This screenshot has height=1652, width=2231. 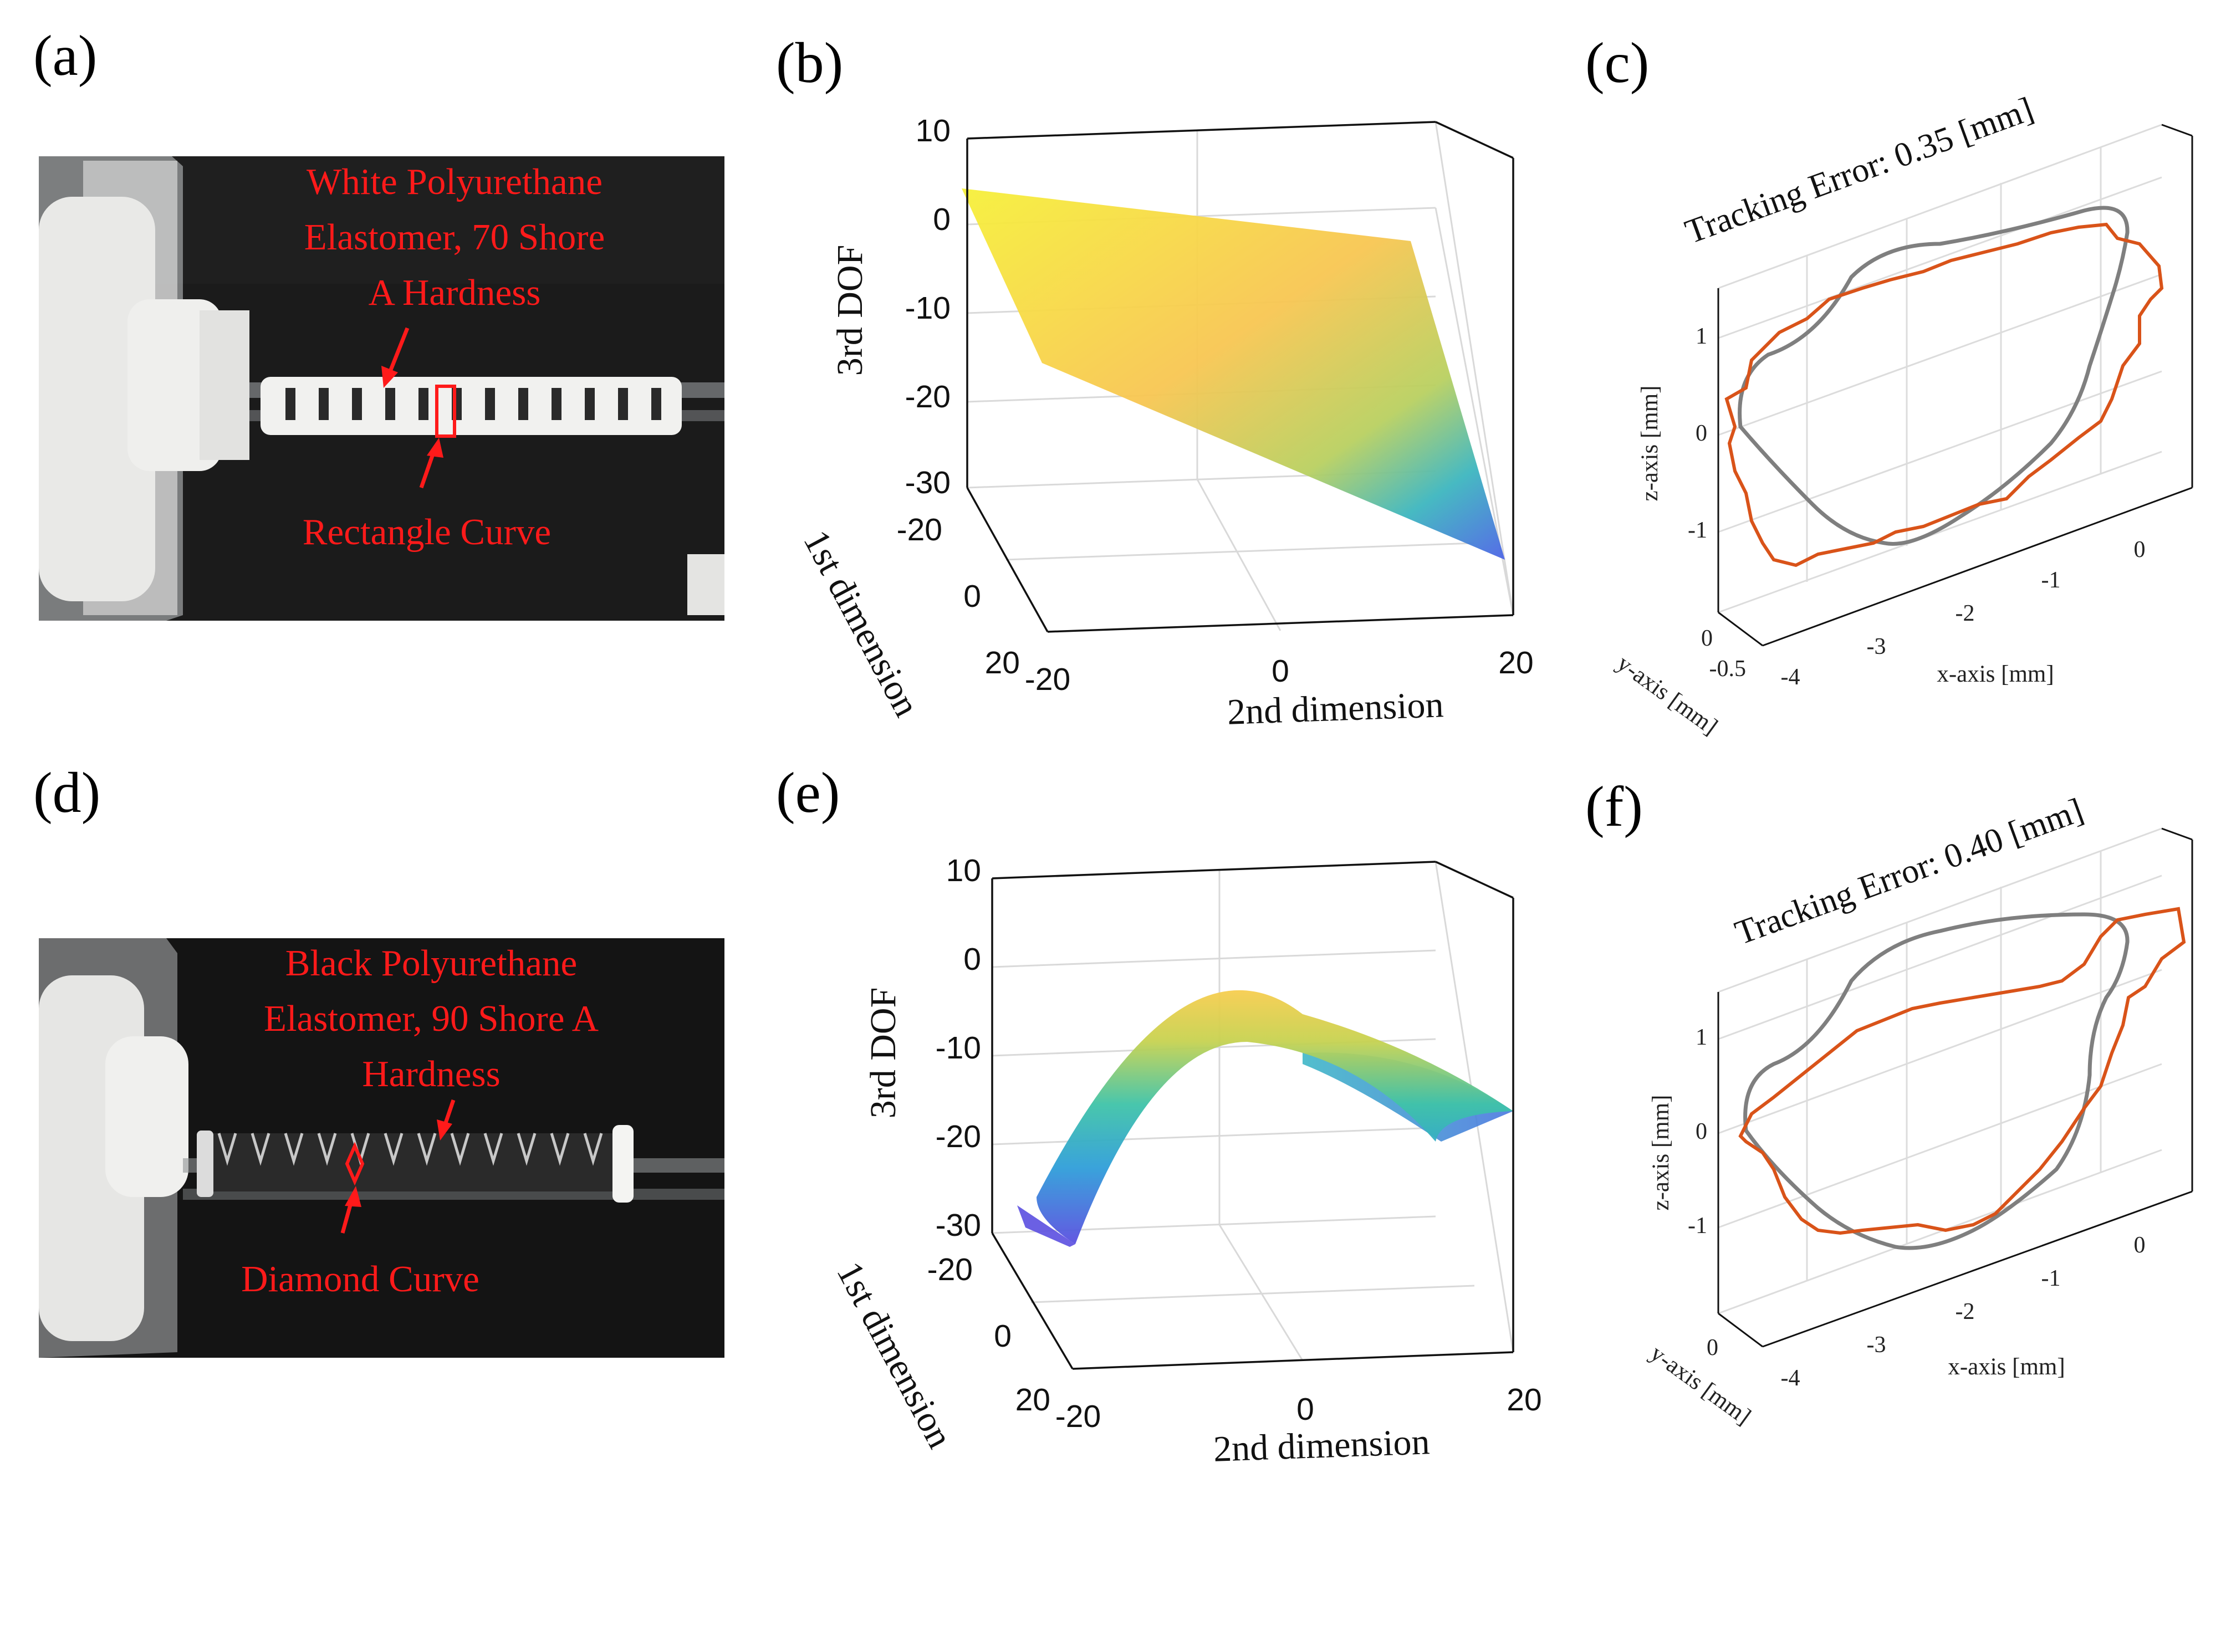 What do you see at coordinates (415, 1164) in the screenshot?
I see `black-continuum-body` at bounding box center [415, 1164].